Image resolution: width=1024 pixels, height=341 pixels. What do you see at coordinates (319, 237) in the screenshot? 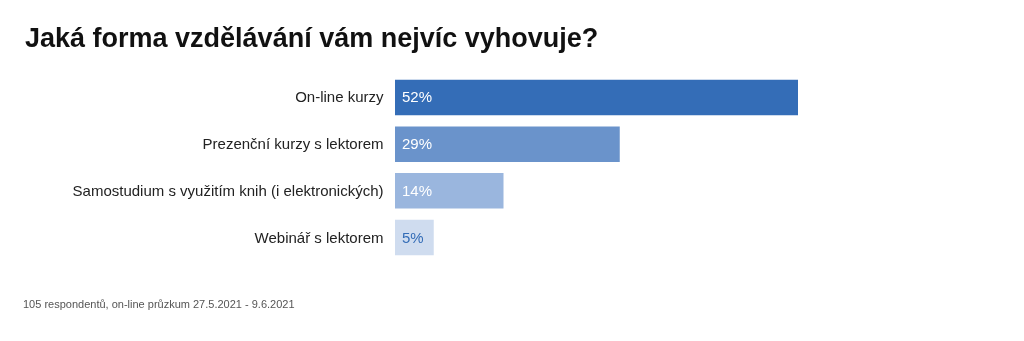
I see `y-tick-label: Webinář s lektorem` at bounding box center [319, 237].